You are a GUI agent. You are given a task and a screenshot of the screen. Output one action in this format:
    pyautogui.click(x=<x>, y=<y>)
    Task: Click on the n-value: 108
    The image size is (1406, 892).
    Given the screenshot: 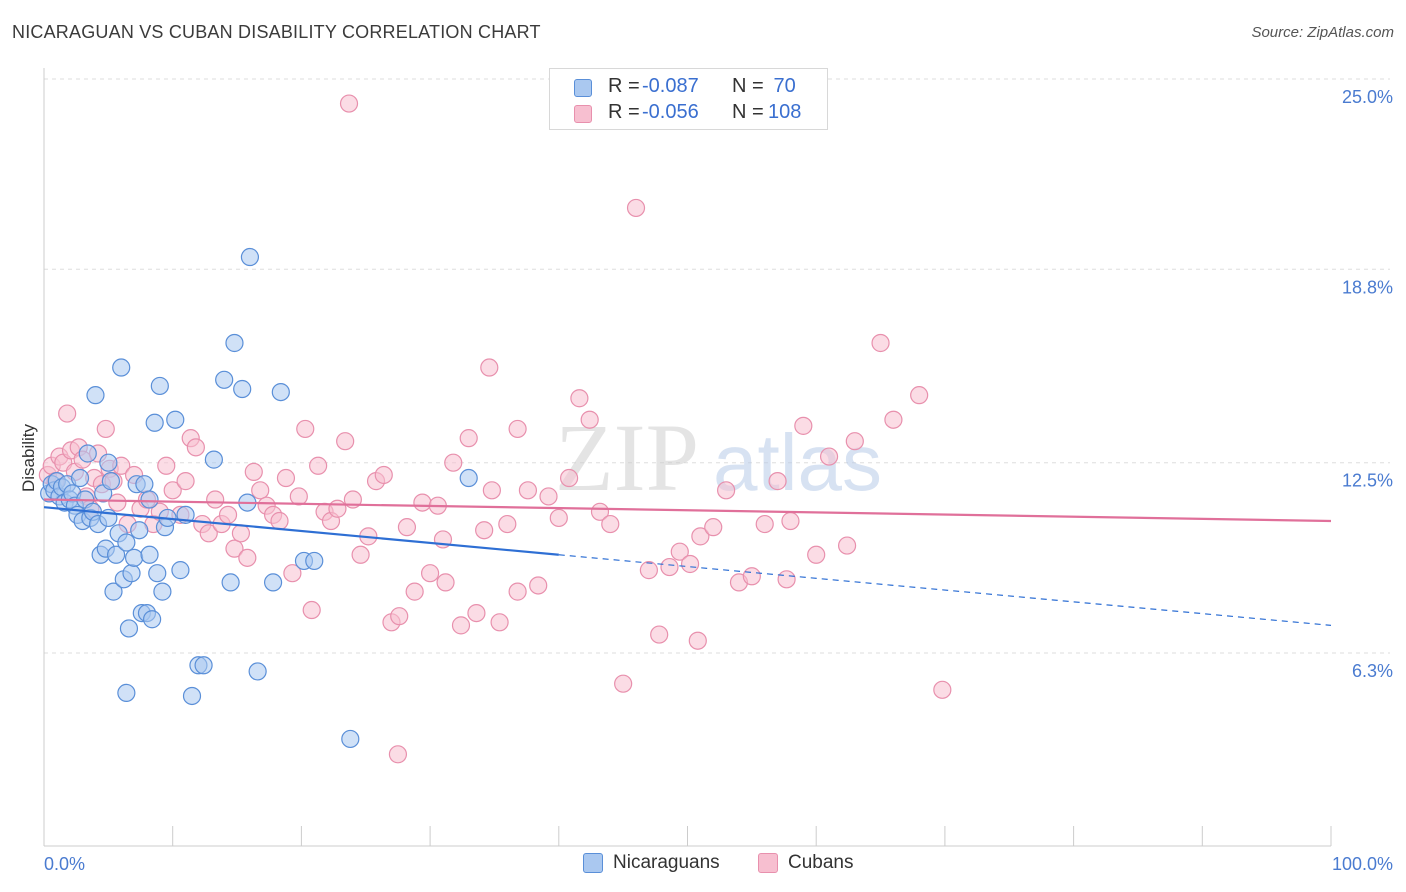 What is the action you would take?
    pyautogui.click(x=785, y=112)
    